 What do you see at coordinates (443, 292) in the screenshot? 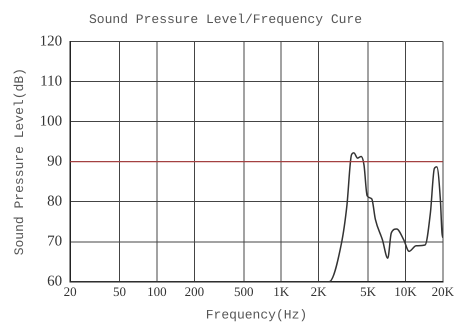
I see `x-tick-label: 20K` at bounding box center [443, 292].